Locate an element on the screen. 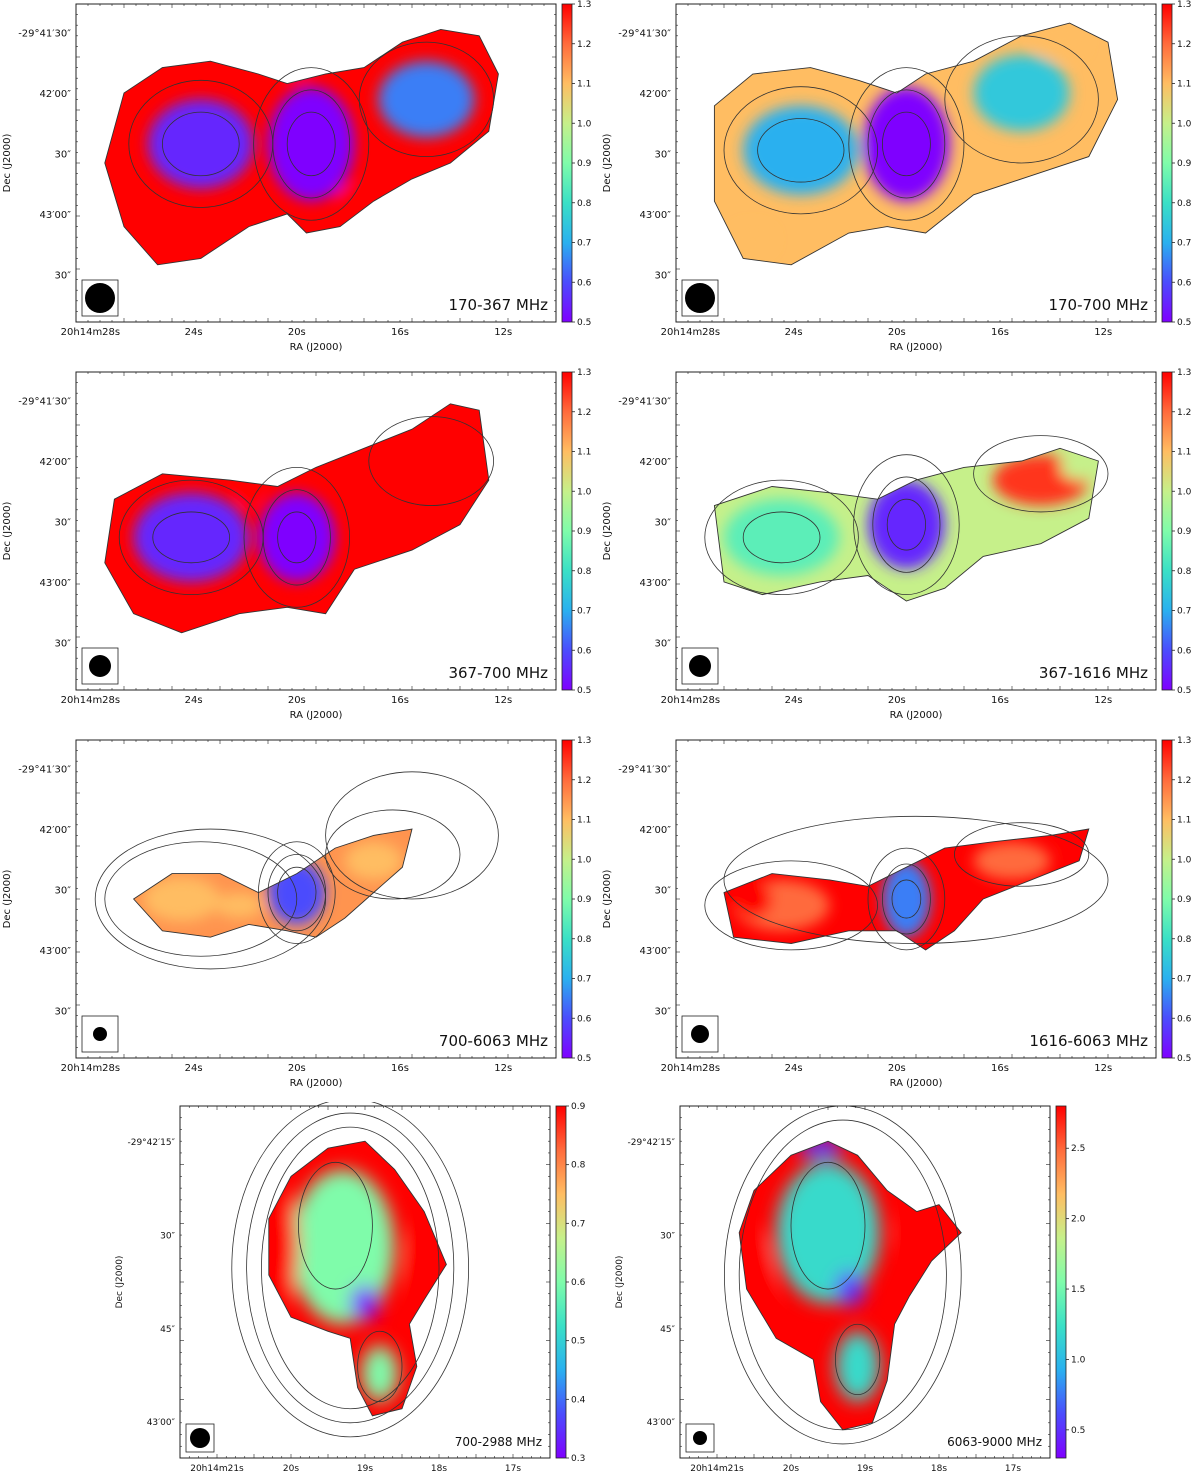 The image size is (1200, 1476). panel-title: 1616-6063 MHz is located at coordinates (1088, 1041).